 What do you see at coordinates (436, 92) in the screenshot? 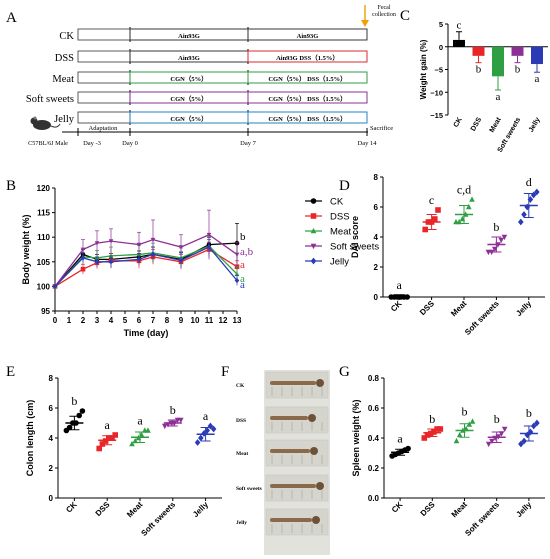
I see `c-y-tick-label: −10` at bounding box center [436, 92].